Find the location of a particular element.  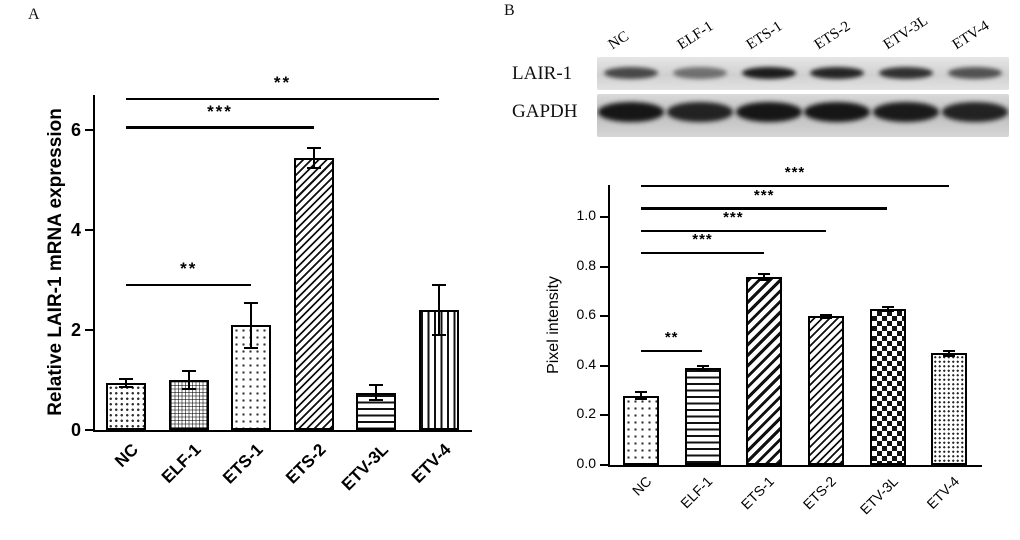

y-tick-label: 0.8 is located at coordinates (586, 264).